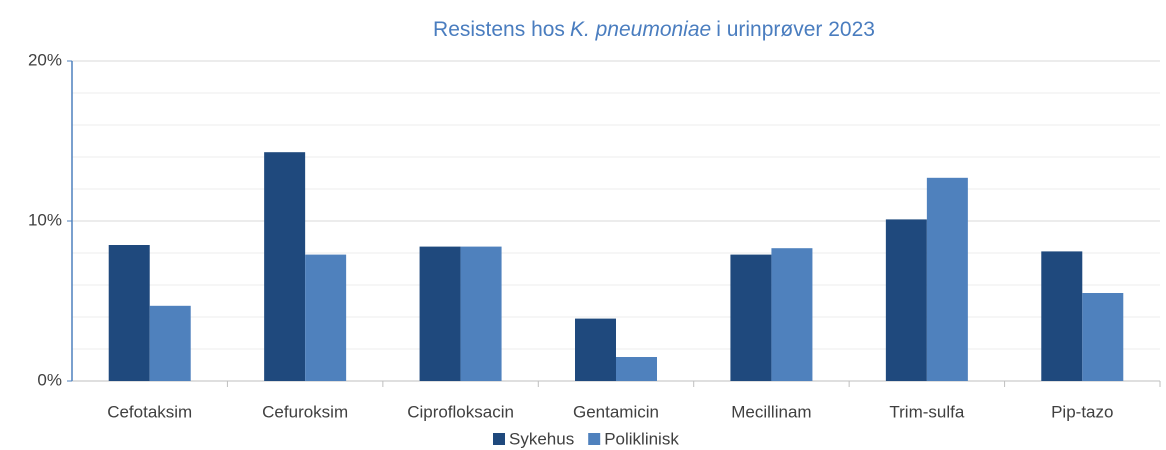 This screenshot has height=450, width=1166. Describe the element at coordinates (305, 411) in the screenshot. I see `x-tick-label: Cefuroksim` at that location.